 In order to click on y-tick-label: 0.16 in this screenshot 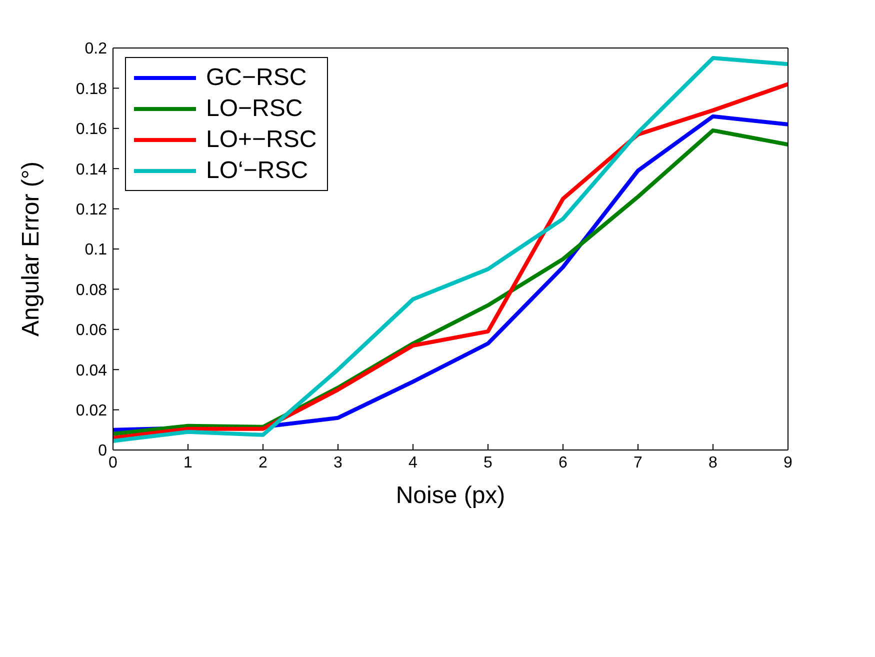, I will do `click(92, 129)`.